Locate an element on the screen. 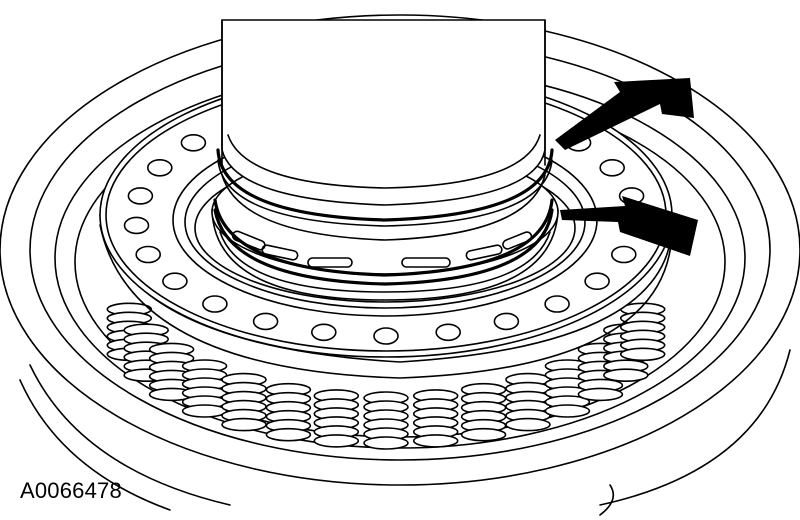 This screenshot has width=800, height=520. callout-arrows is located at coordinates (626, 167).